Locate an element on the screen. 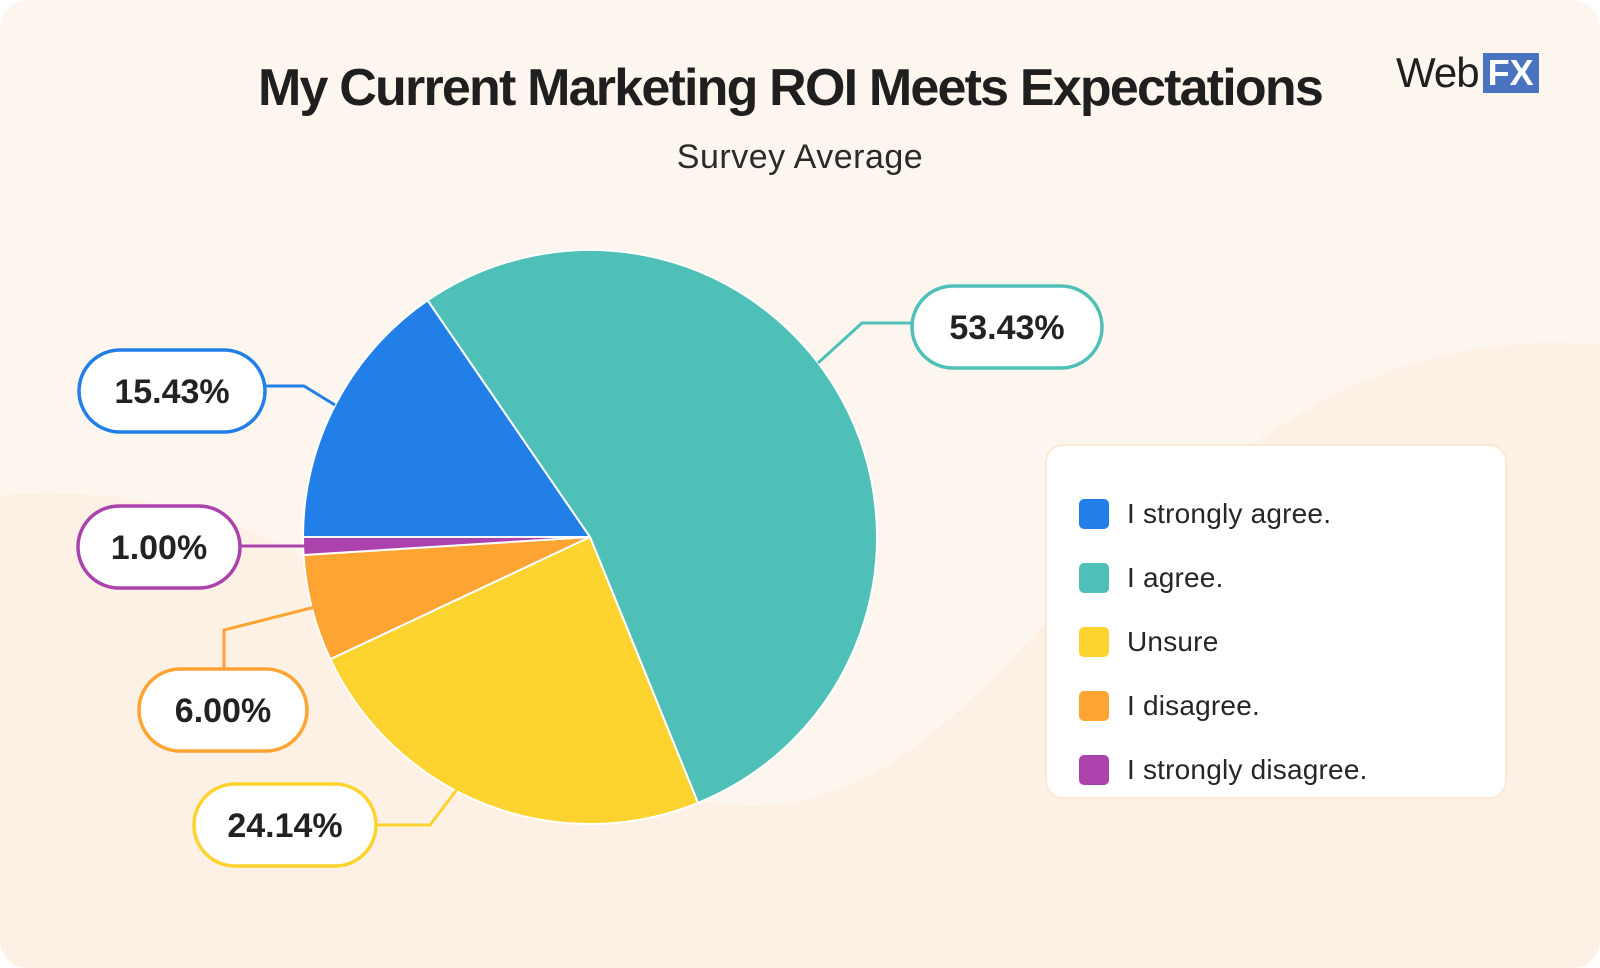 This screenshot has width=1600, height=968. legend-item: I agree. is located at coordinates (1276, 578).